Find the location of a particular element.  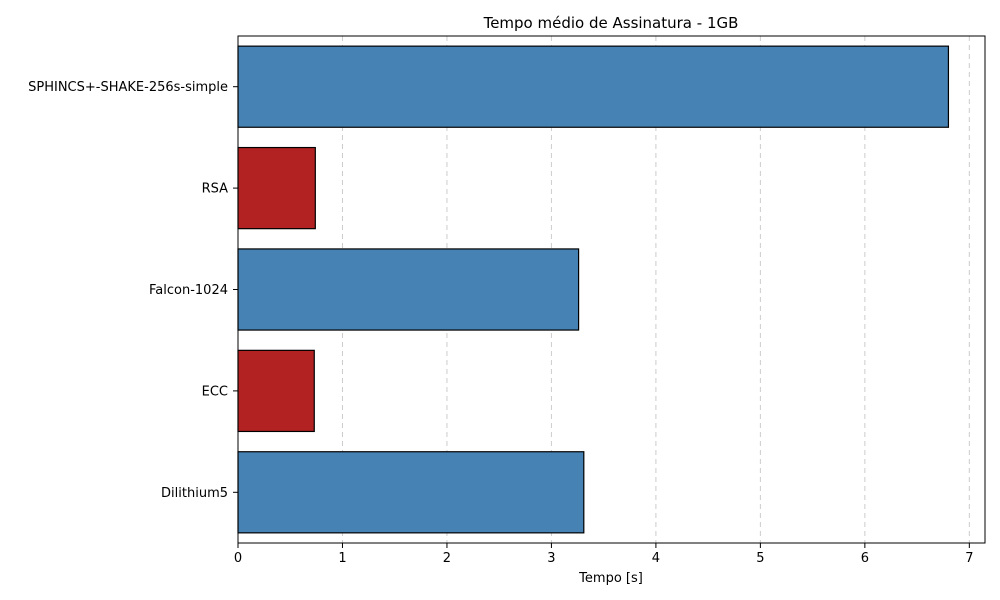

x-tick-label: 4 is located at coordinates (656, 558).